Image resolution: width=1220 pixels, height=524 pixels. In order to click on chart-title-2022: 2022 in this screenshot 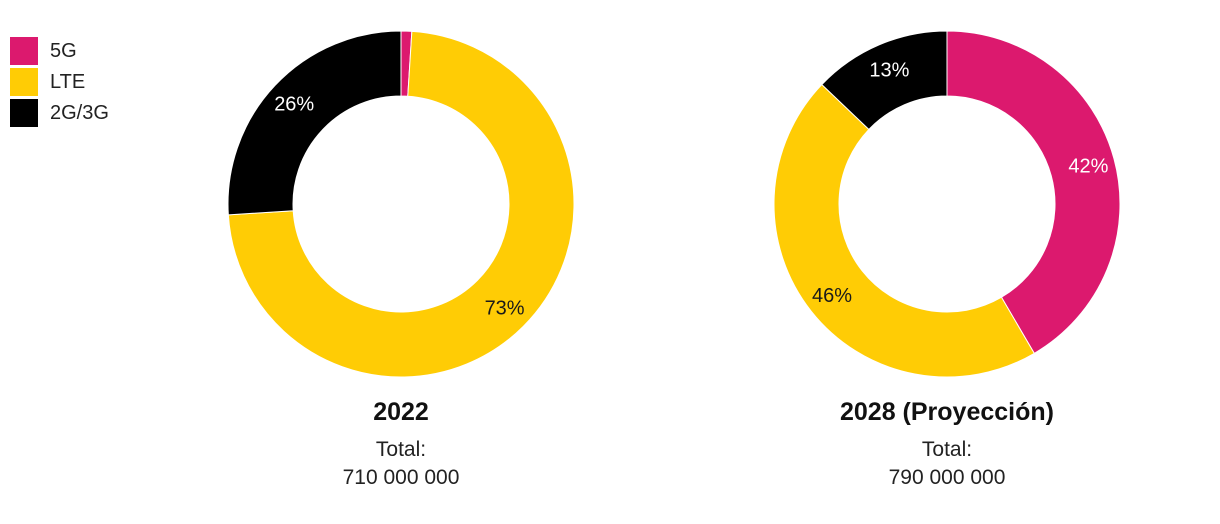, I will do `click(401, 412)`.